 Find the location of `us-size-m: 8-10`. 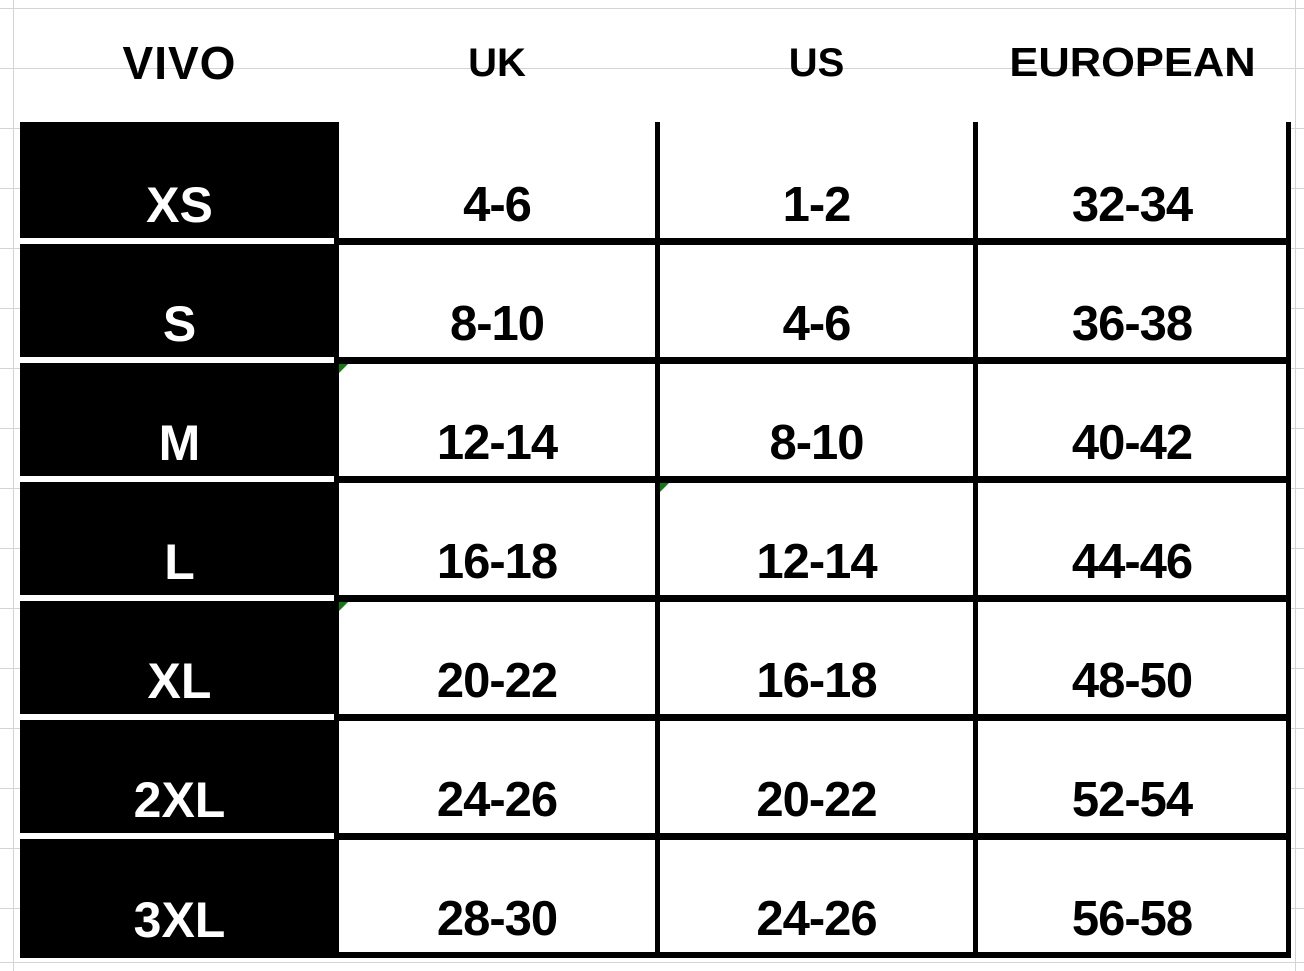

us-size-m: 8-10 is located at coordinates (817, 421).